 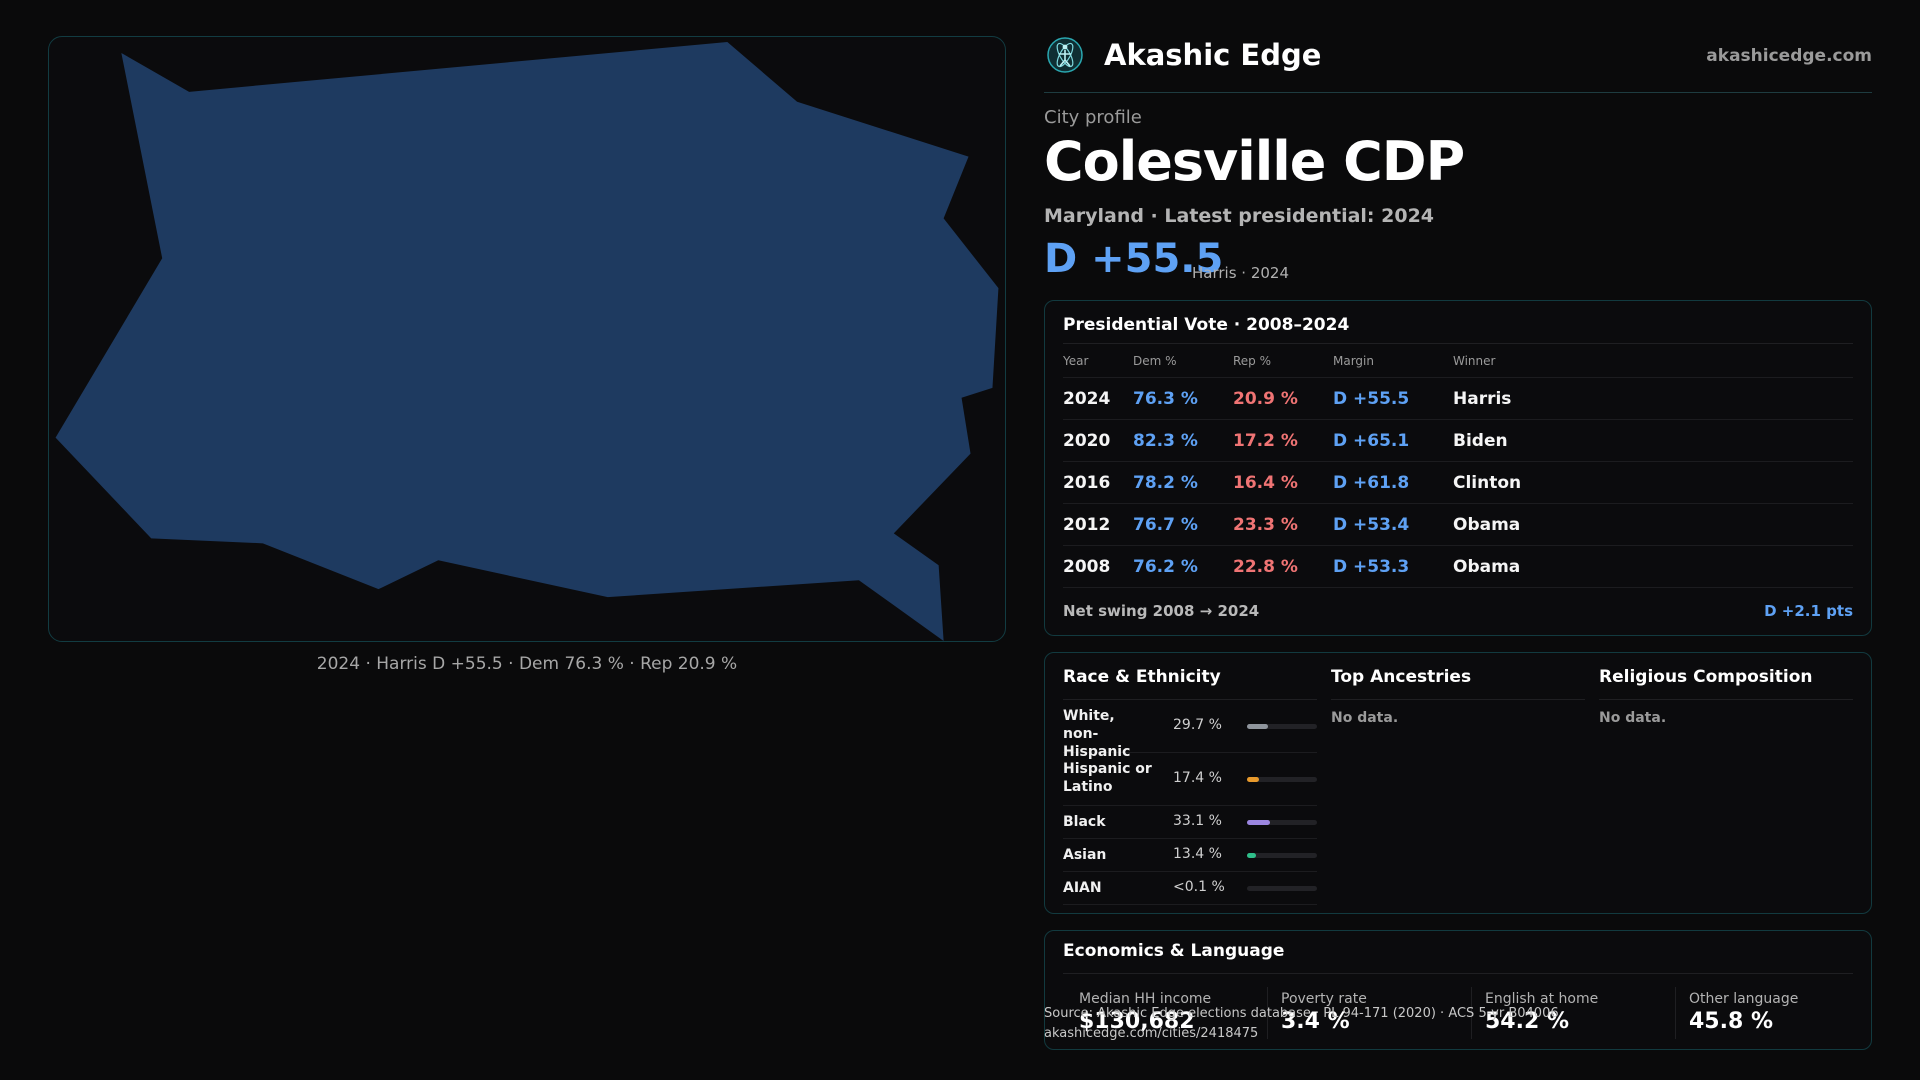 What do you see at coordinates (1087, 441) in the screenshot?
I see `cell-year: 2020` at bounding box center [1087, 441].